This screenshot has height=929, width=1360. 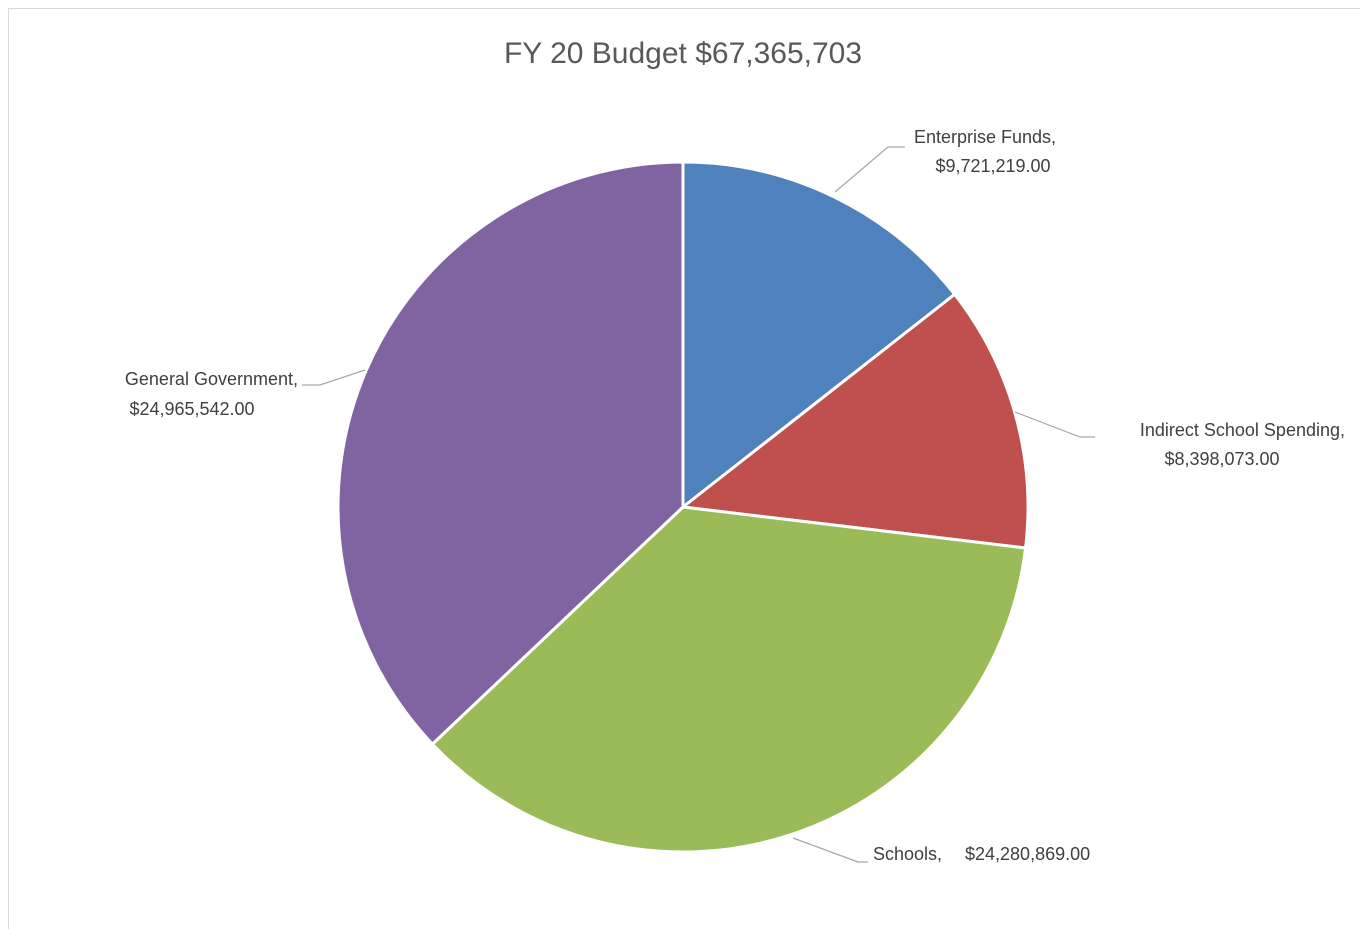 I want to click on data-label-value: $8,398,073.00, so click(x=1221, y=459).